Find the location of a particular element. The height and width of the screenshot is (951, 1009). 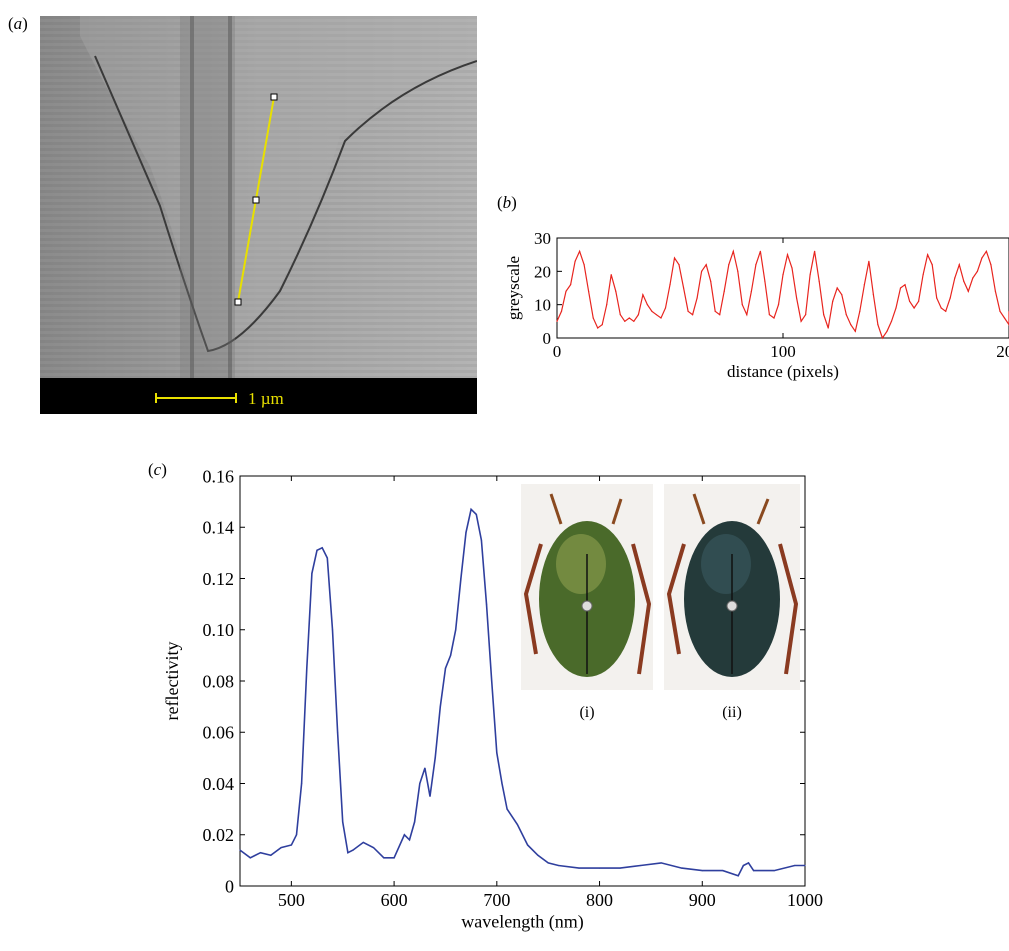

x-tick-label: 100 is located at coordinates (783, 351).